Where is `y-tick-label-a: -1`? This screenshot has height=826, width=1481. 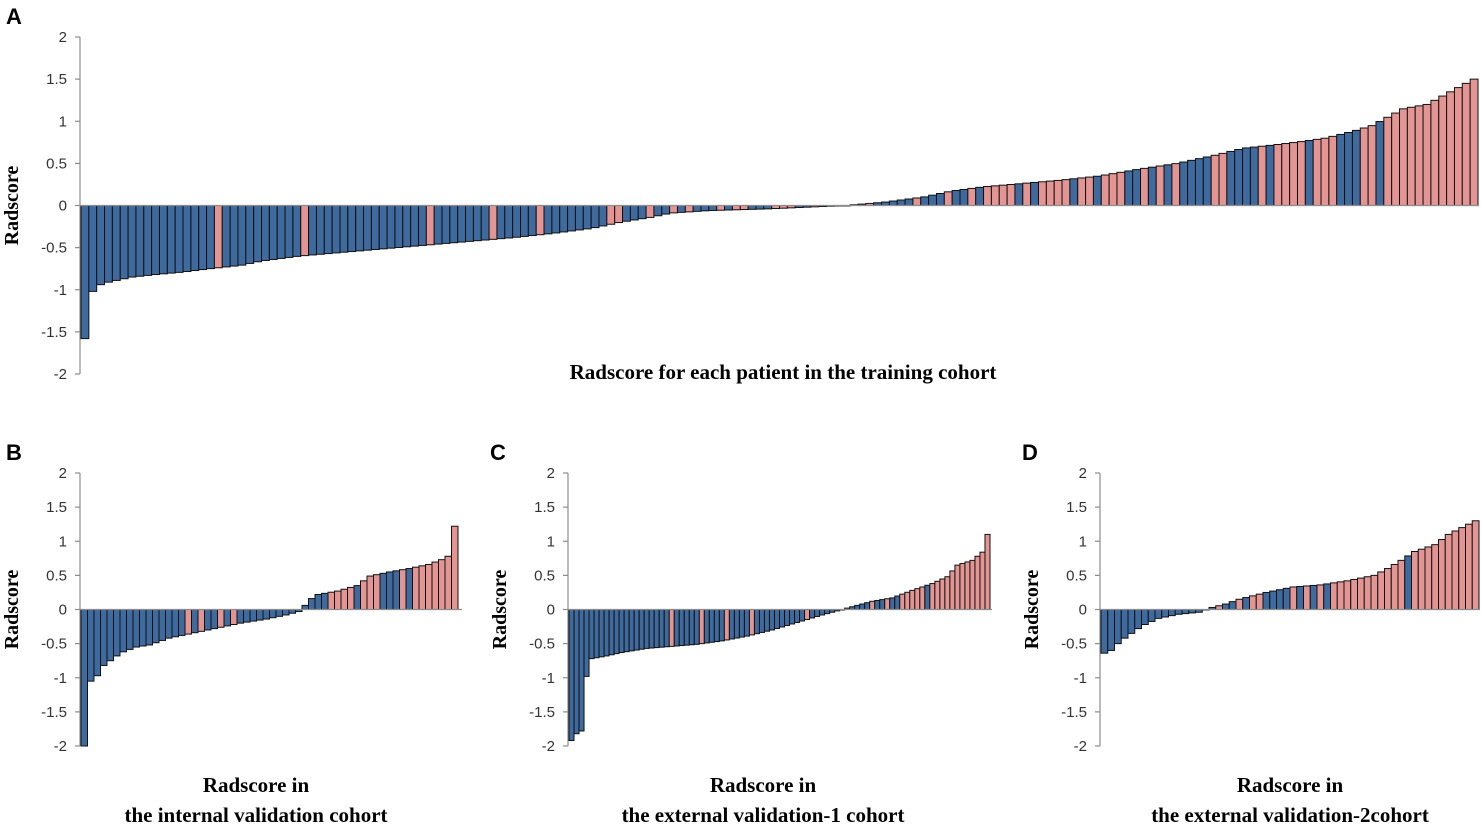
y-tick-label-a: -1 is located at coordinates (60, 290).